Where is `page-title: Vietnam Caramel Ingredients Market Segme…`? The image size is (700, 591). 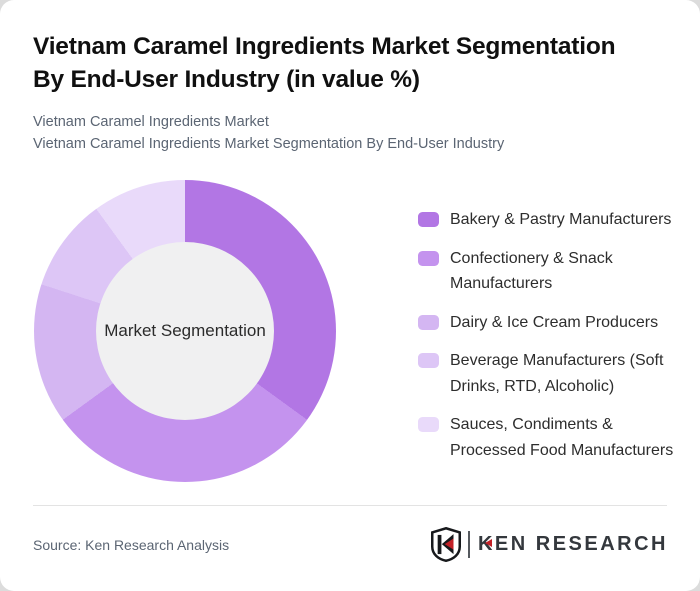
page-title: Vietnam Caramel Ingredients Market Segme… is located at coordinates (358, 63).